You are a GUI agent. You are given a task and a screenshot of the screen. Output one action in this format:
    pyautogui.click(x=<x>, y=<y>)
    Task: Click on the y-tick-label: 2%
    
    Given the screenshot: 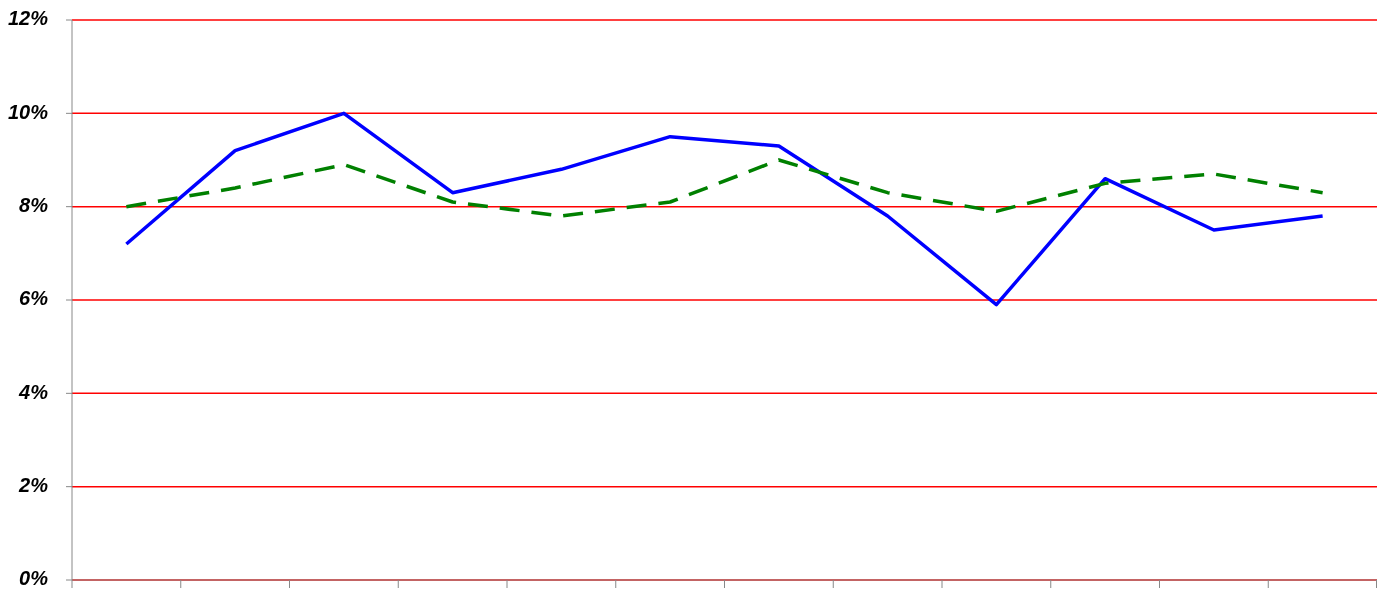 What is the action you would take?
    pyautogui.click(x=33, y=484)
    